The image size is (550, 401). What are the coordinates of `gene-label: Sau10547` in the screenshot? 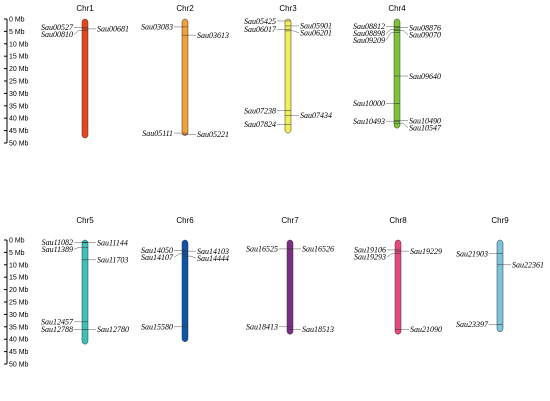 It's located at (425, 127).